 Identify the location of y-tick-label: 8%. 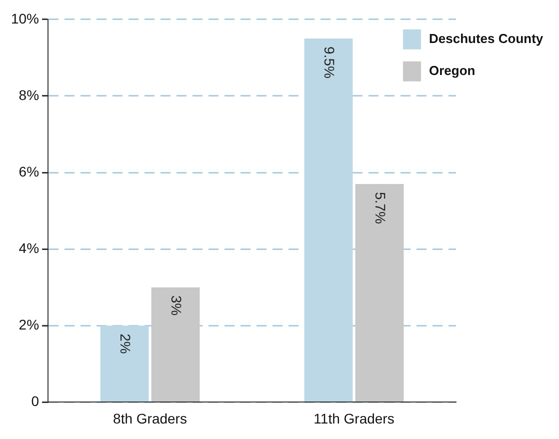
(29, 94).